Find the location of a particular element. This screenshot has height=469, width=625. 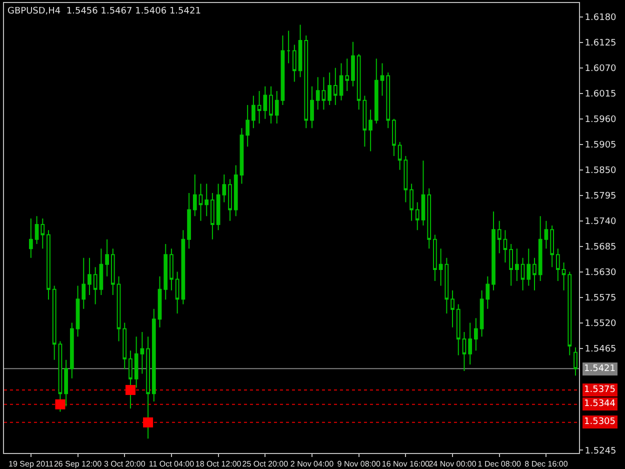

y-tick-label: 1.5905 is located at coordinates (600, 145).